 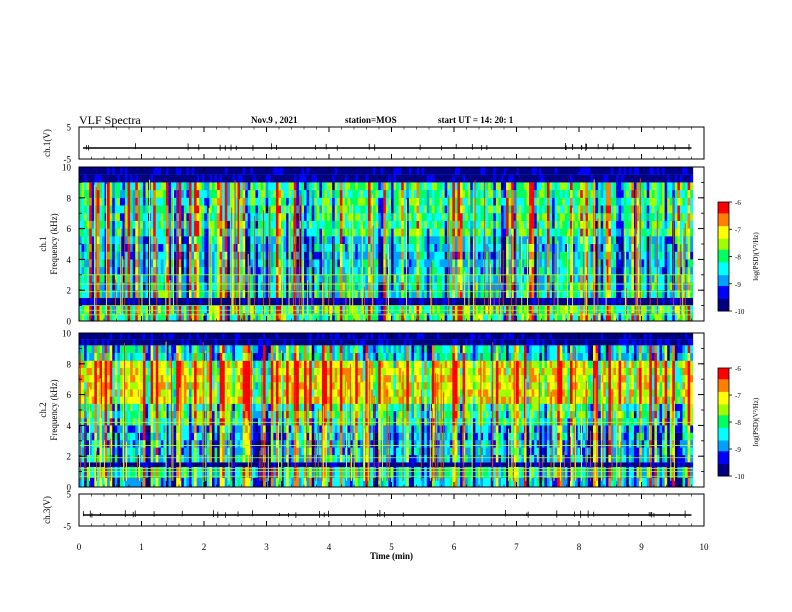 I want to click on x-tick-label: 5, so click(x=391, y=547).